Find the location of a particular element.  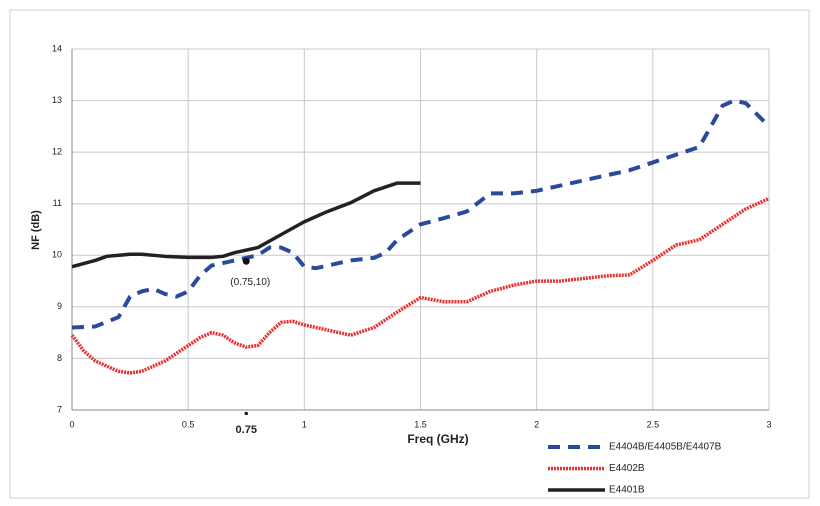

x-tick-label: 1 is located at coordinates (304, 424).